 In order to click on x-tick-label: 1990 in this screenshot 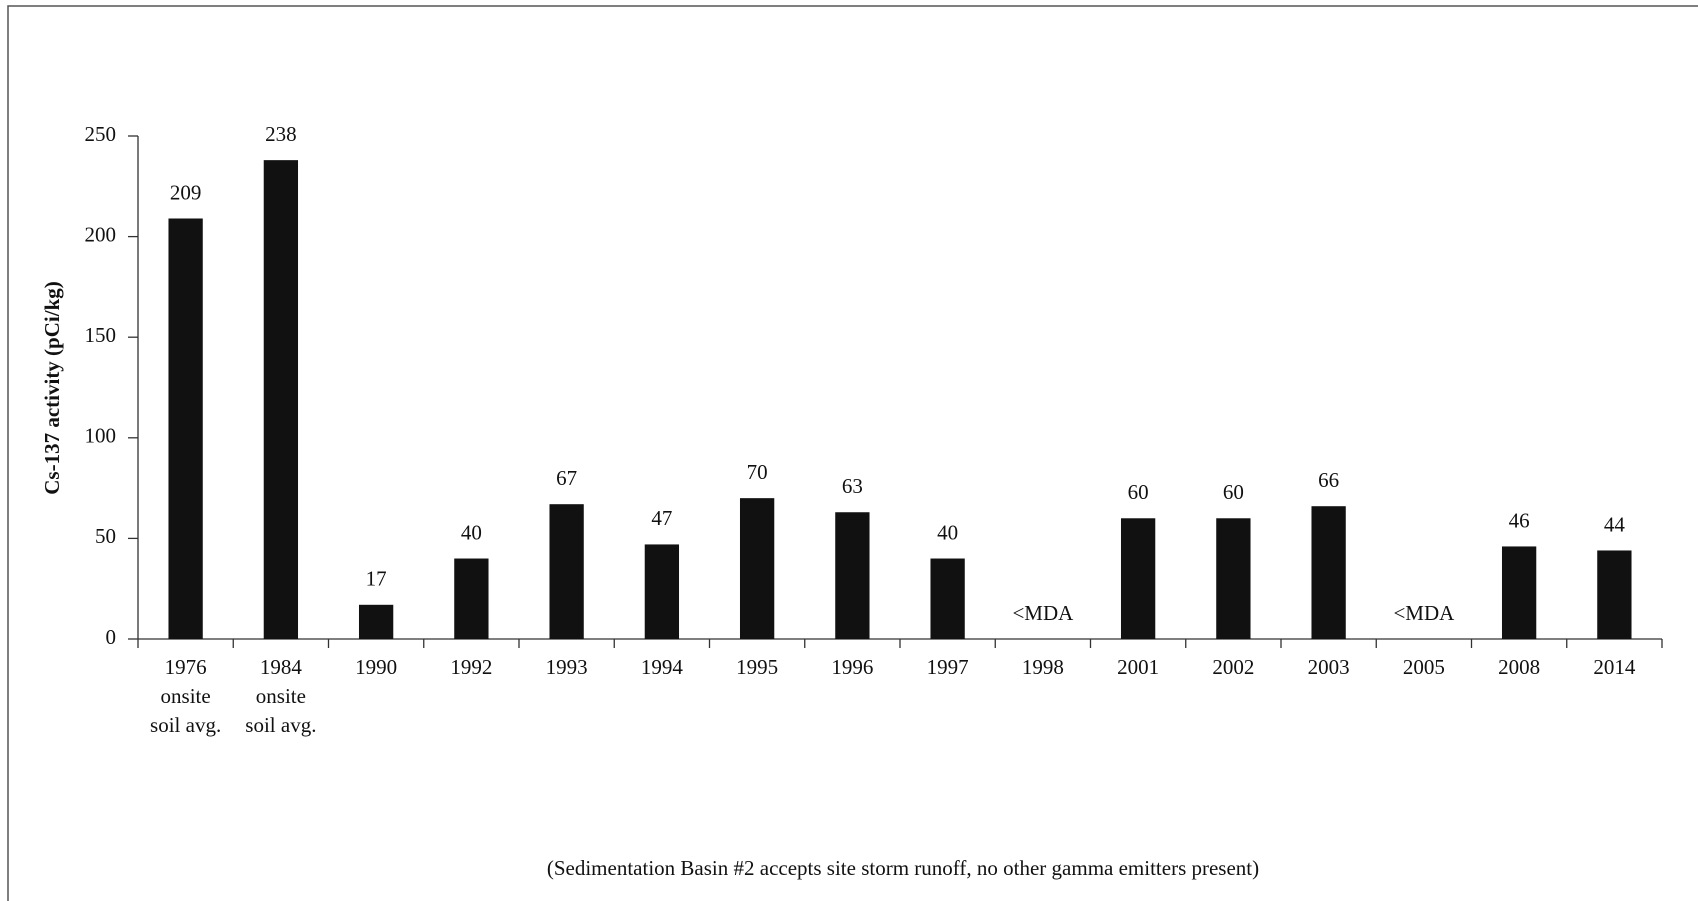, I will do `click(376, 667)`.